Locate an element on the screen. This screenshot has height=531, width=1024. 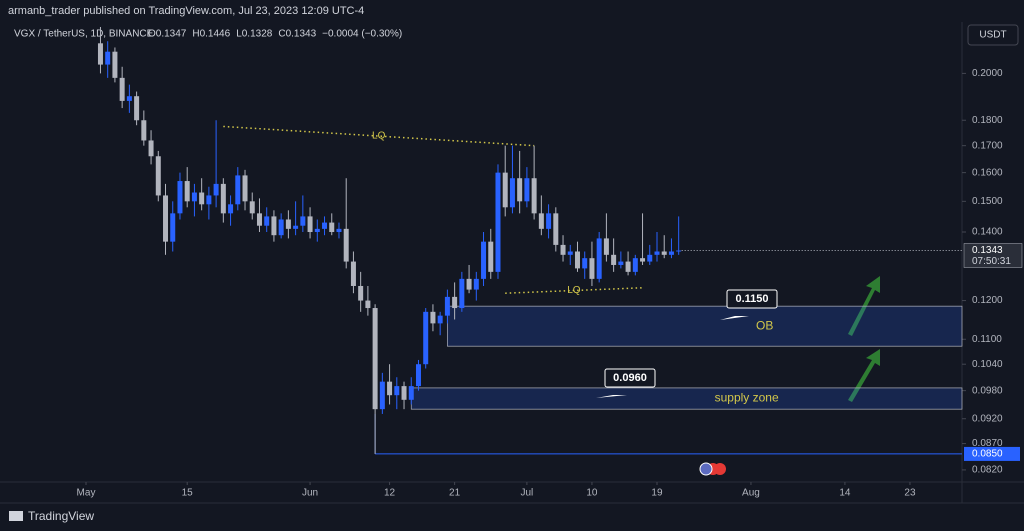
currency-box is located at coordinates (993, 35).